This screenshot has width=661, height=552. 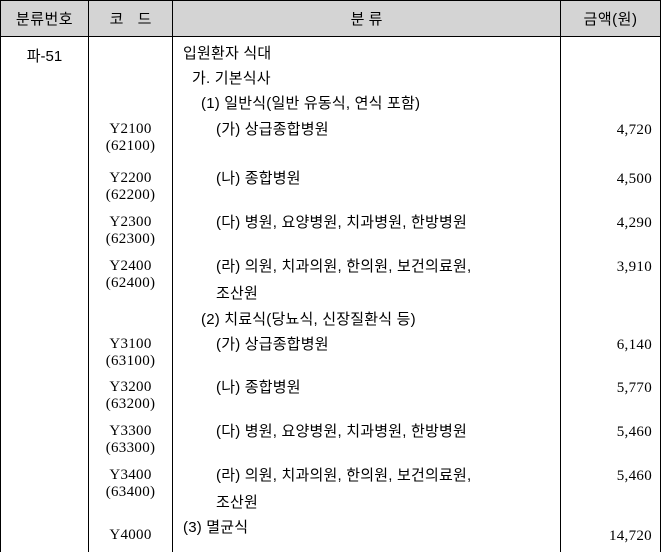 I want to click on code-cell: Y2300 (62300), so click(x=130, y=231).